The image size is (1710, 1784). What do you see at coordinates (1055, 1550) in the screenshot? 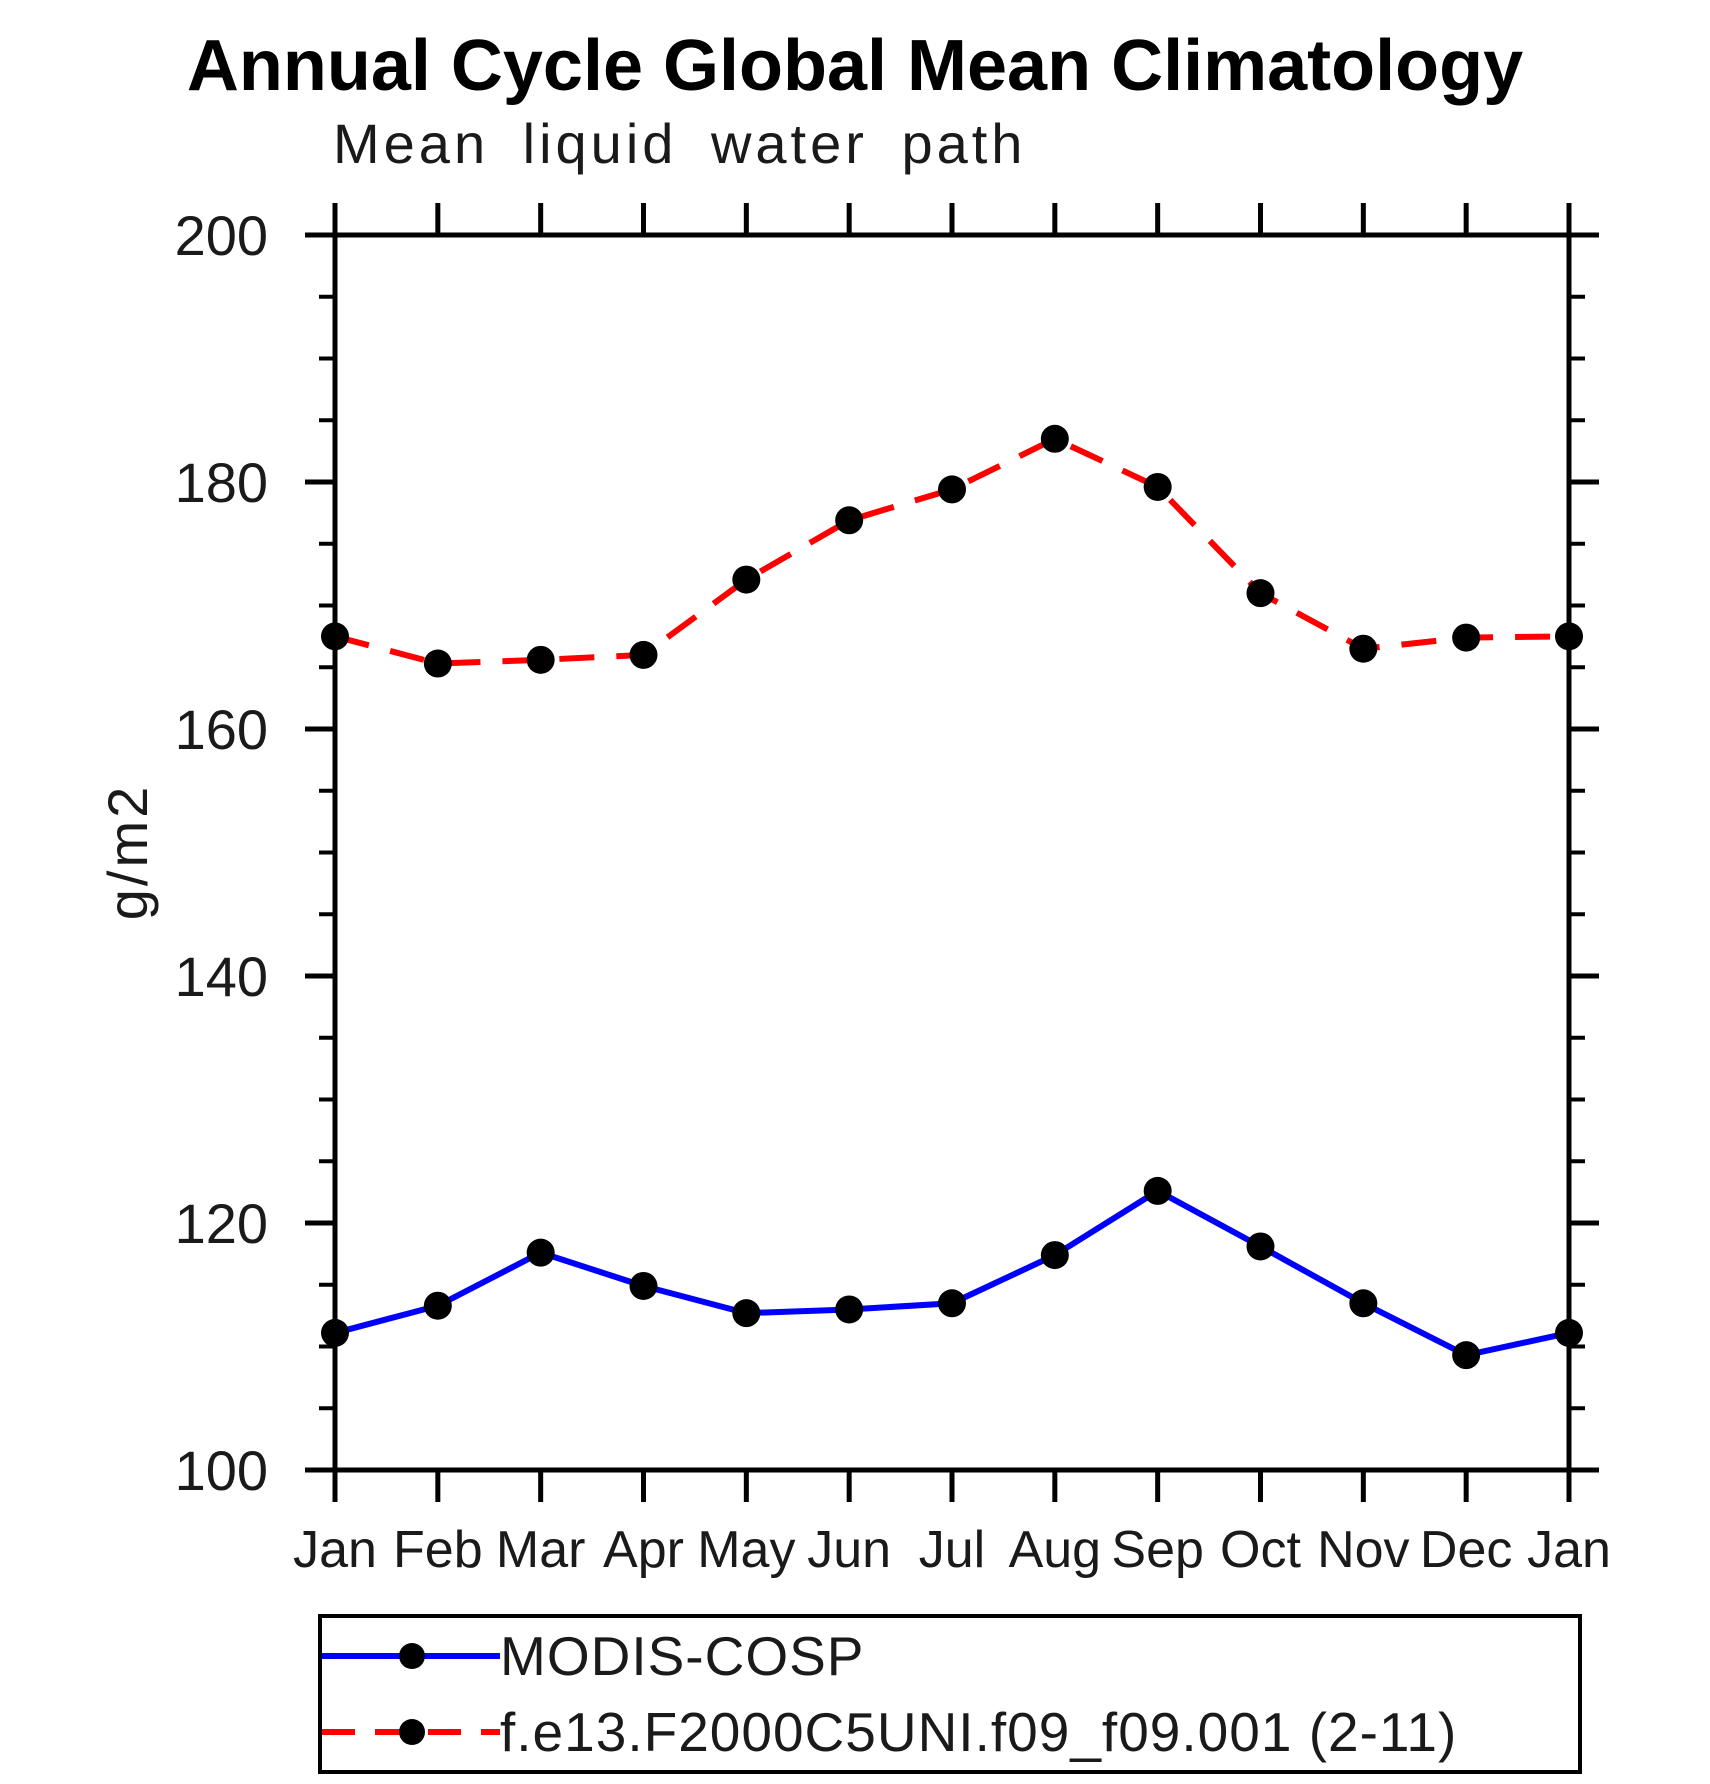
I see `x-tick-label: Aug` at bounding box center [1055, 1550].